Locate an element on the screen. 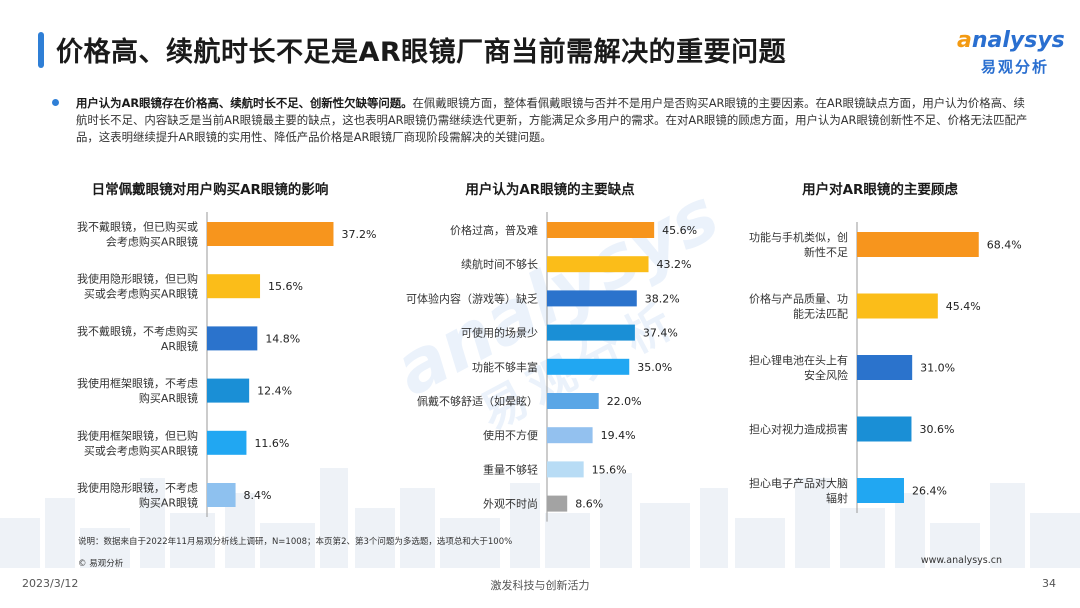 The width and height of the screenshot is (1080, 608). chart3-value-label-3: 31.0% is located at coordinates (937, 368).